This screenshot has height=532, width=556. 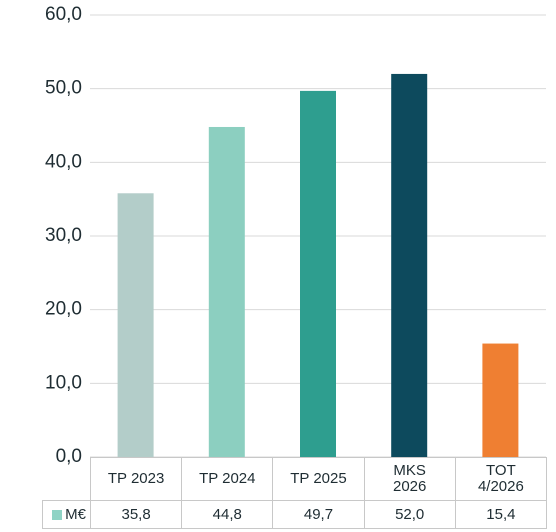 What do you see at coordinates (227, 479) in the screenshot?
I see `x-tick-label: TP 2024` at bounding box center [227, 479].